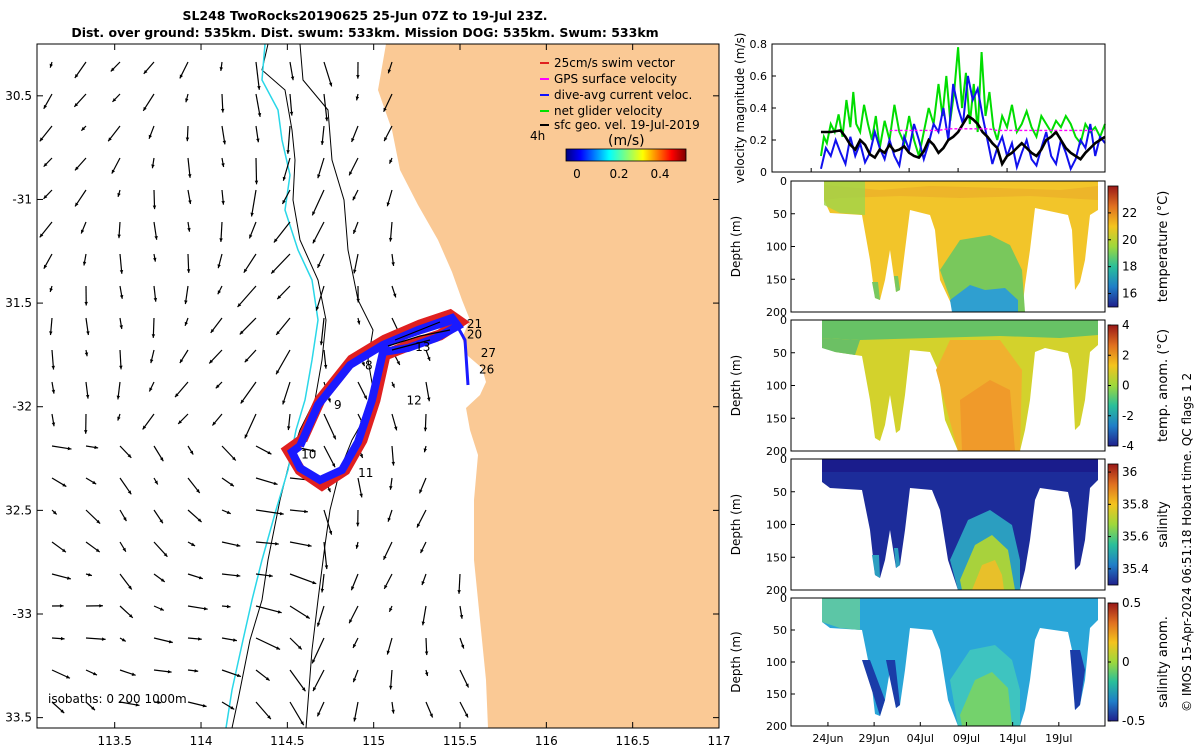 This screenshot has height=750, width=1200. Describe the element at coordinates (537, 136) in the screenshot. I see `legend-note: 4h` at that location.